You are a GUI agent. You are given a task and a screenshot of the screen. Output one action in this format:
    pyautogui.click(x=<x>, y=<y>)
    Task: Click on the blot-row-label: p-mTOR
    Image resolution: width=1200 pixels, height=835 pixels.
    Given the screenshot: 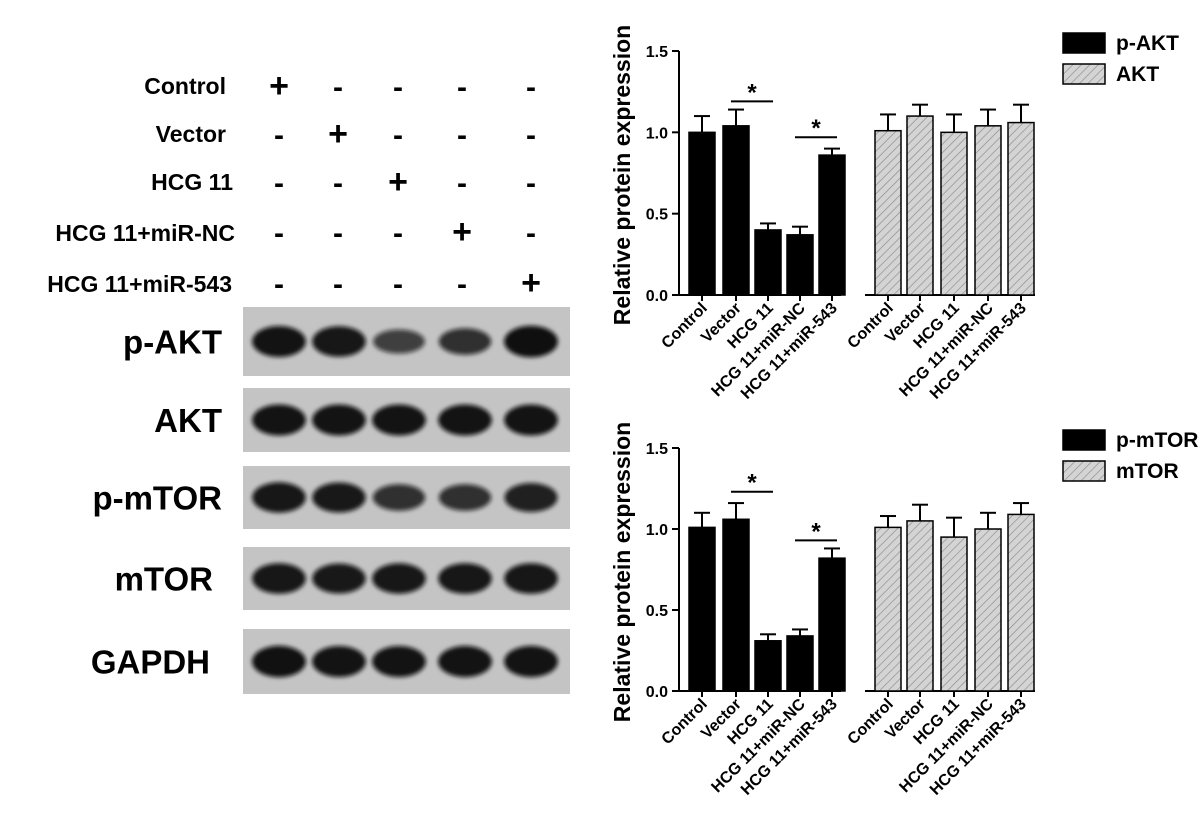 What is the action you would take?
    pyautogui.click(x=157, y=498)
    